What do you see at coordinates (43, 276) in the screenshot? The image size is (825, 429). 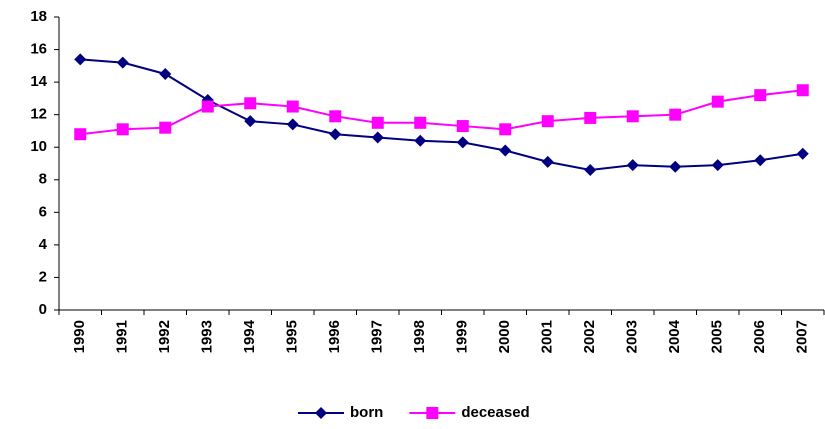 I see `y-tick-label: 2` at bounding box center [43, 276].